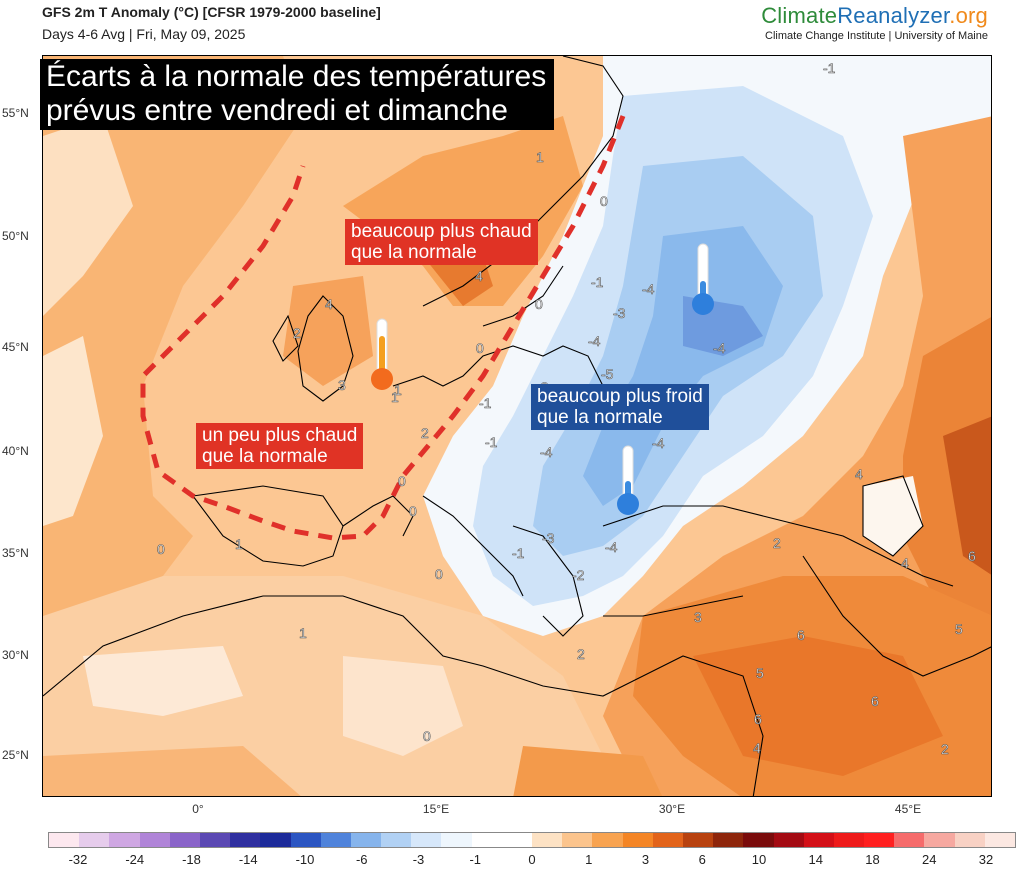 The height and width of the screenshot is (870, 1024). Describe the element at coordinates (198, 809) in the screenshot. I see `lon-label: 0°` at that location.